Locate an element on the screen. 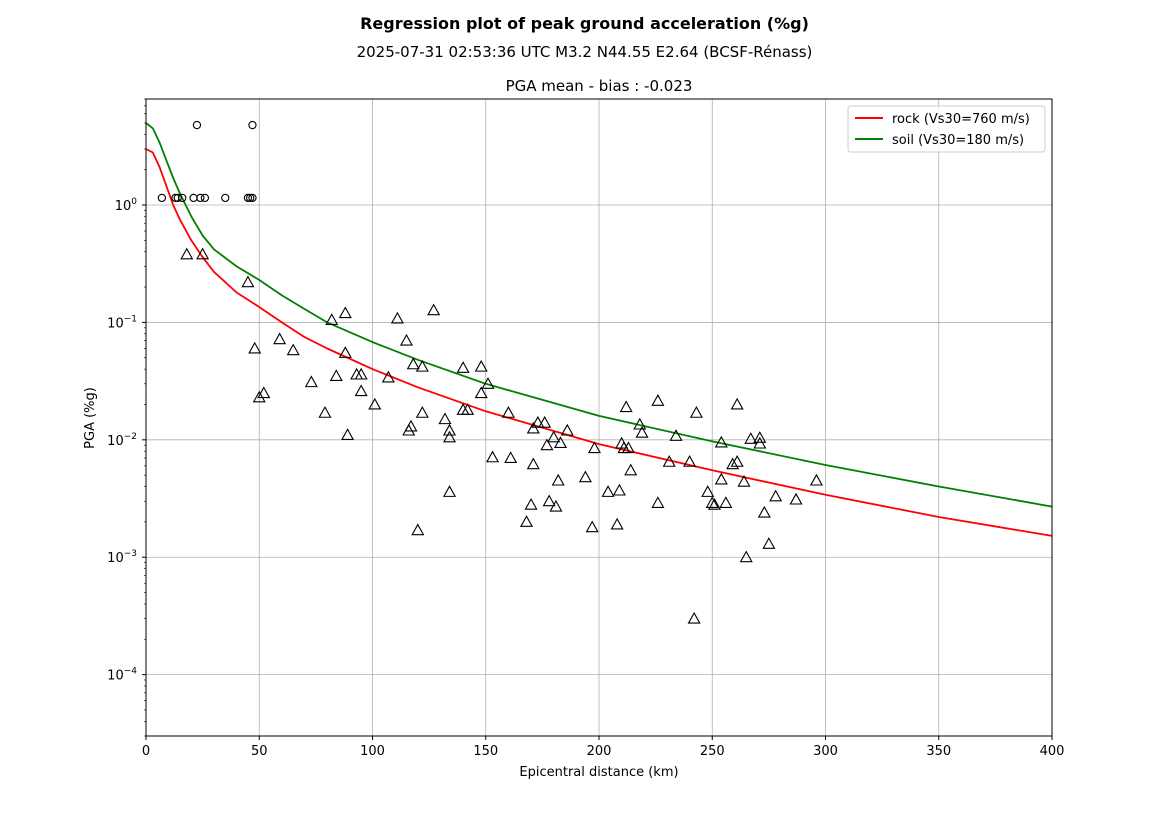 The width and height of the screenshot is (1169, 827). x-tick-label: 250 is located at coordinates (712, 751).